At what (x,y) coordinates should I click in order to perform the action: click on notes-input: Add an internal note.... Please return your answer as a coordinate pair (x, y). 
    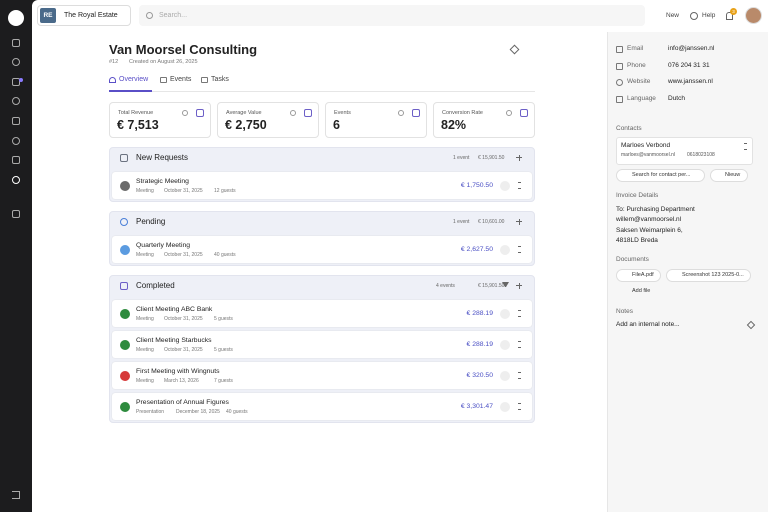
    Looking at the image, I should click on (648, 324).